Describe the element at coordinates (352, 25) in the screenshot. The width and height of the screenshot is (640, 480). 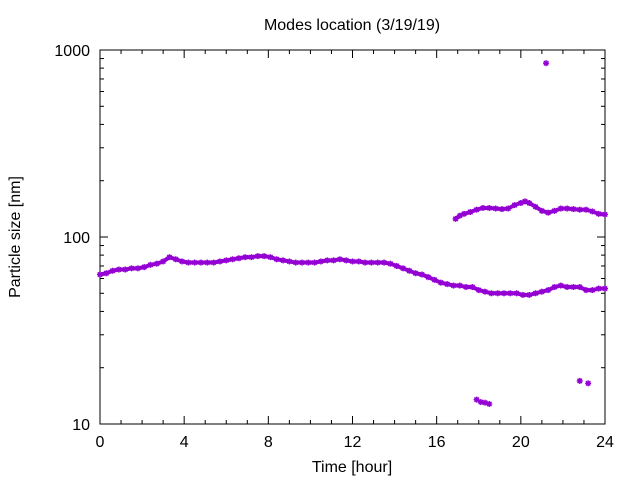
I see `chart-title: Modes location (3/19/19)` at that location.